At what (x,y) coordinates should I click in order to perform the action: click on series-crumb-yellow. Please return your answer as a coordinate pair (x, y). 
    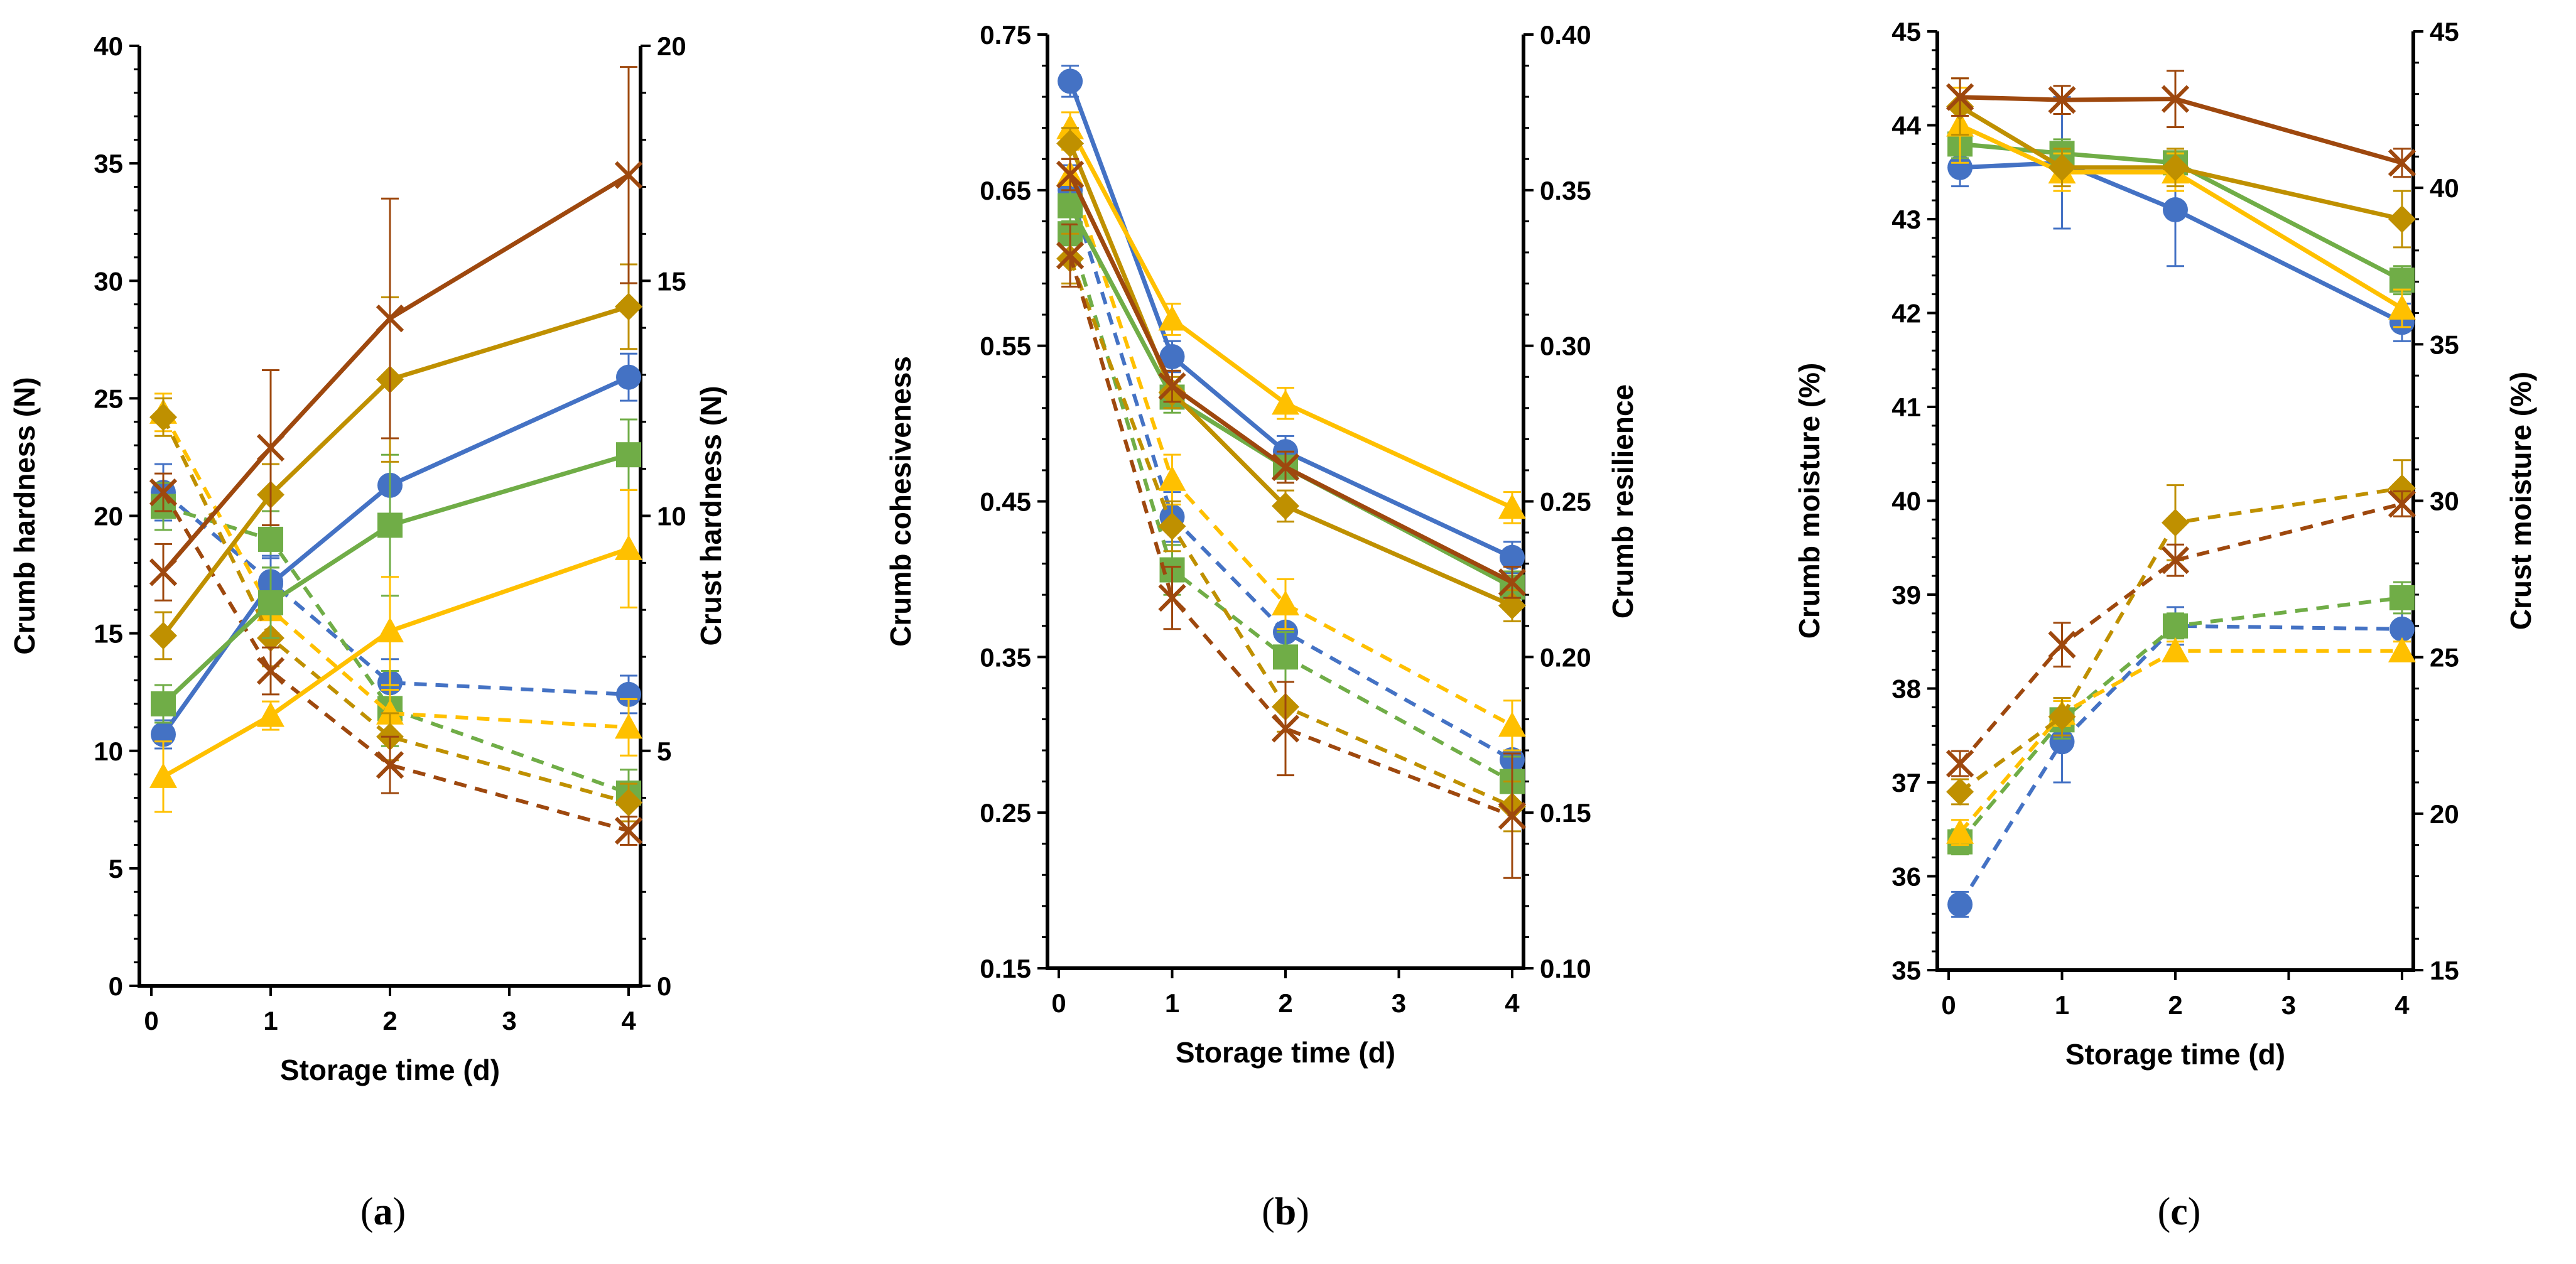
    Looking at the image, I should click on (396, 651).